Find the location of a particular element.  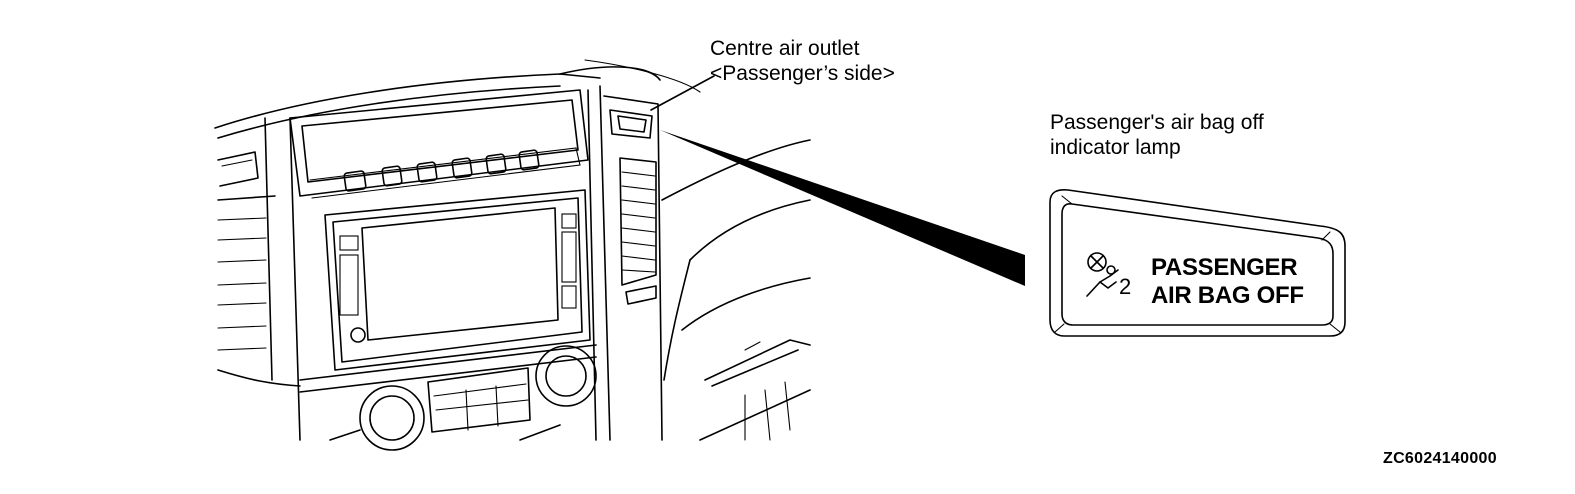

outlet-label-line1: Centre air outlet is located at coordinates (785, 48).